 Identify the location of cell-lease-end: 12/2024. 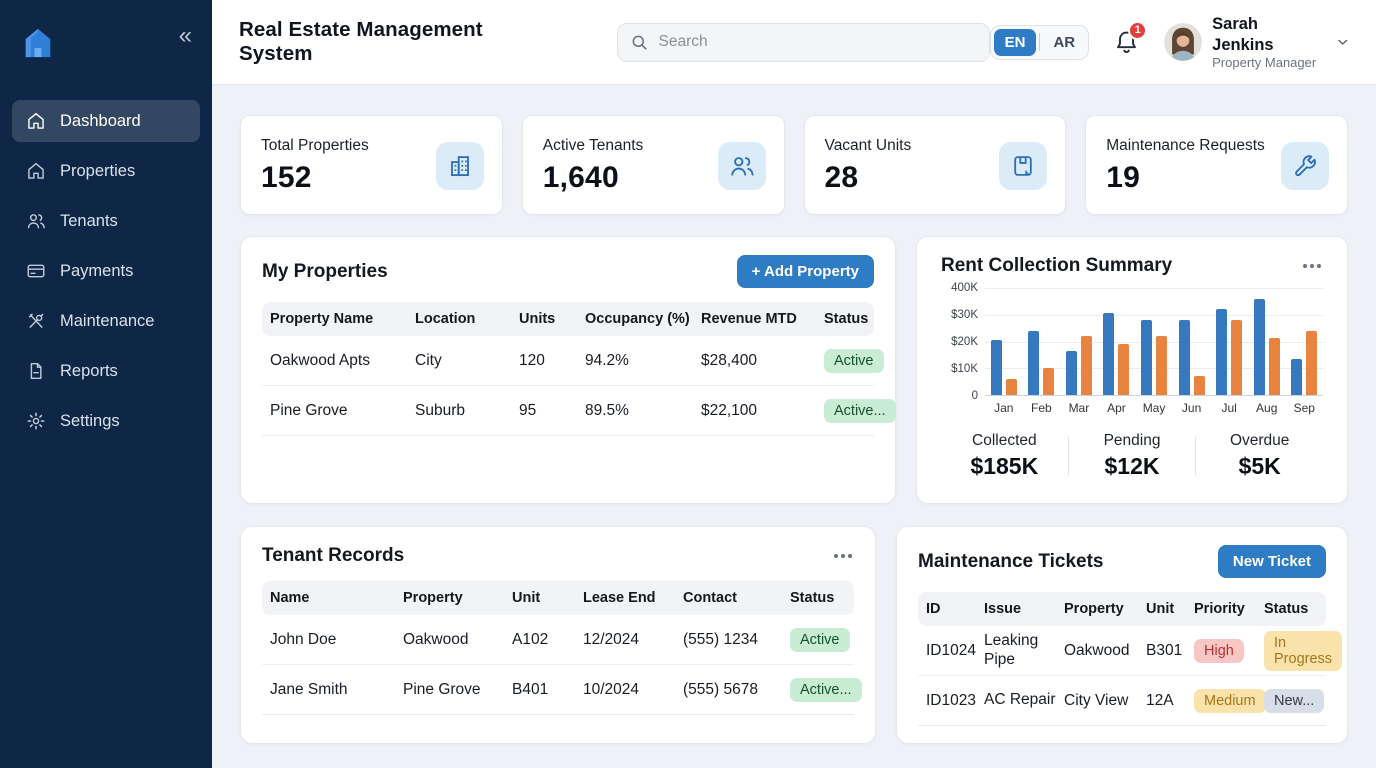
(611, 639).